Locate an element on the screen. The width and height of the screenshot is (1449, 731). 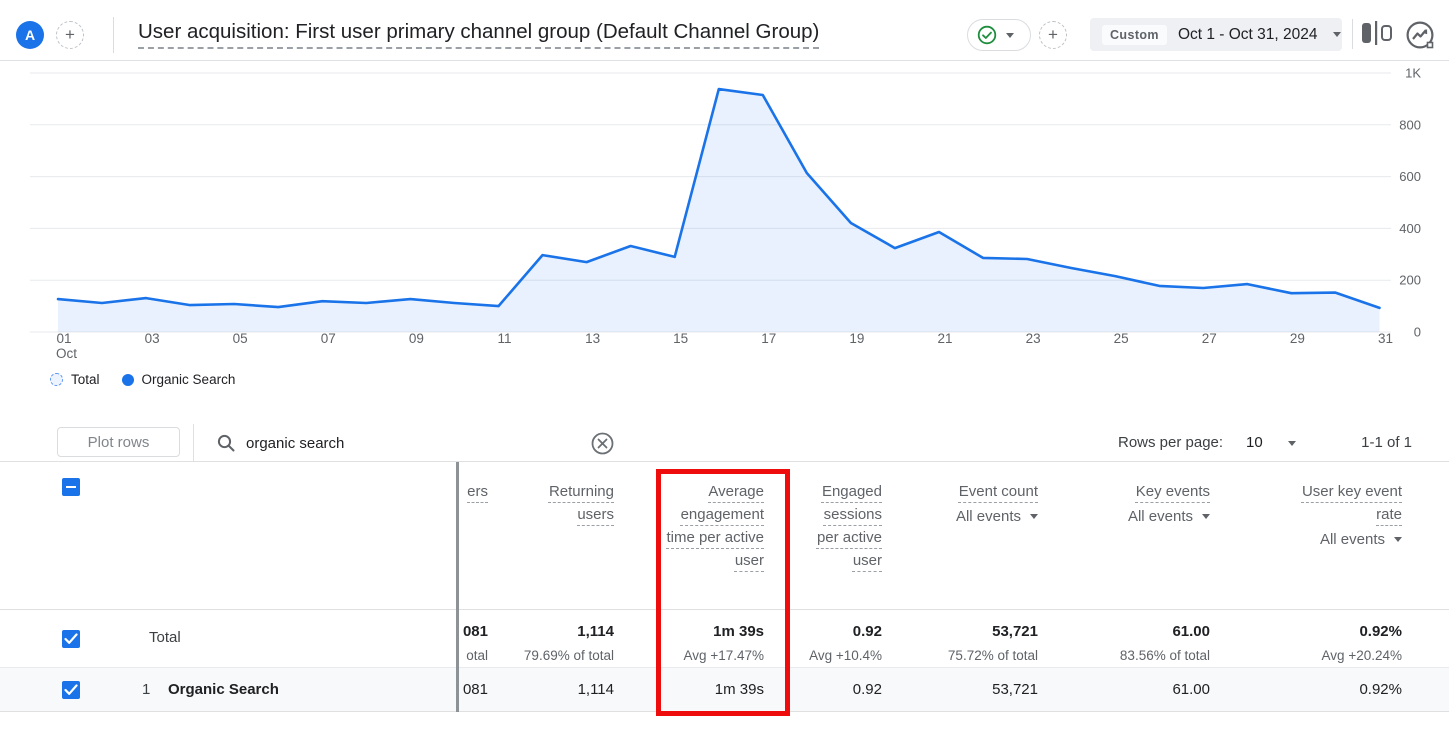
legend-item-total: Total is located at coordinates (75, 379).